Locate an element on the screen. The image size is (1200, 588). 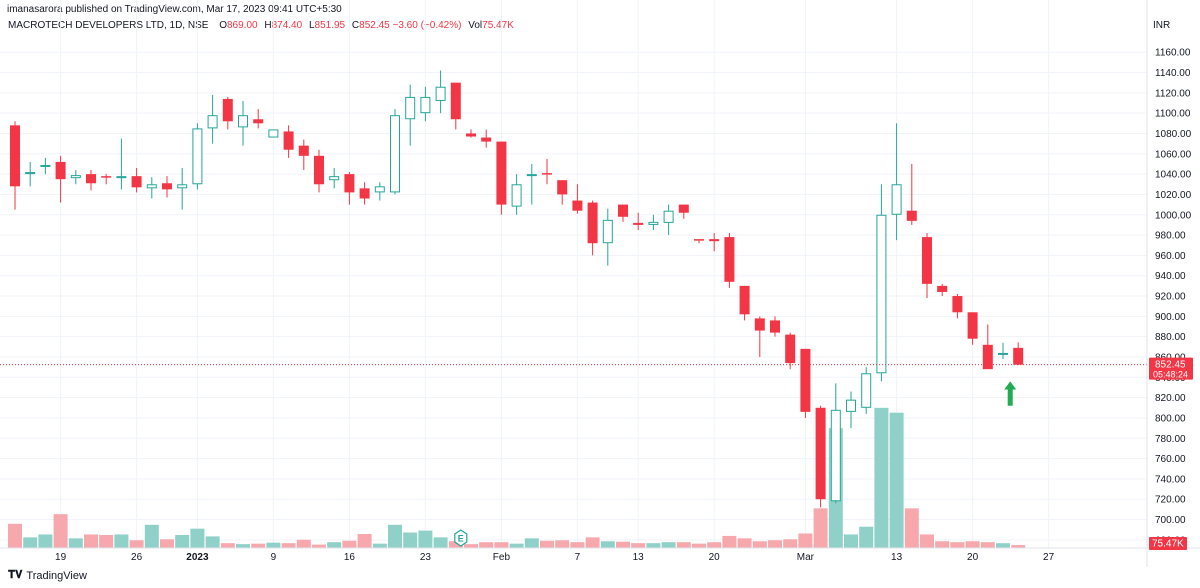
y-tick-label: 760.00 is located at coordinates (1170, 459).